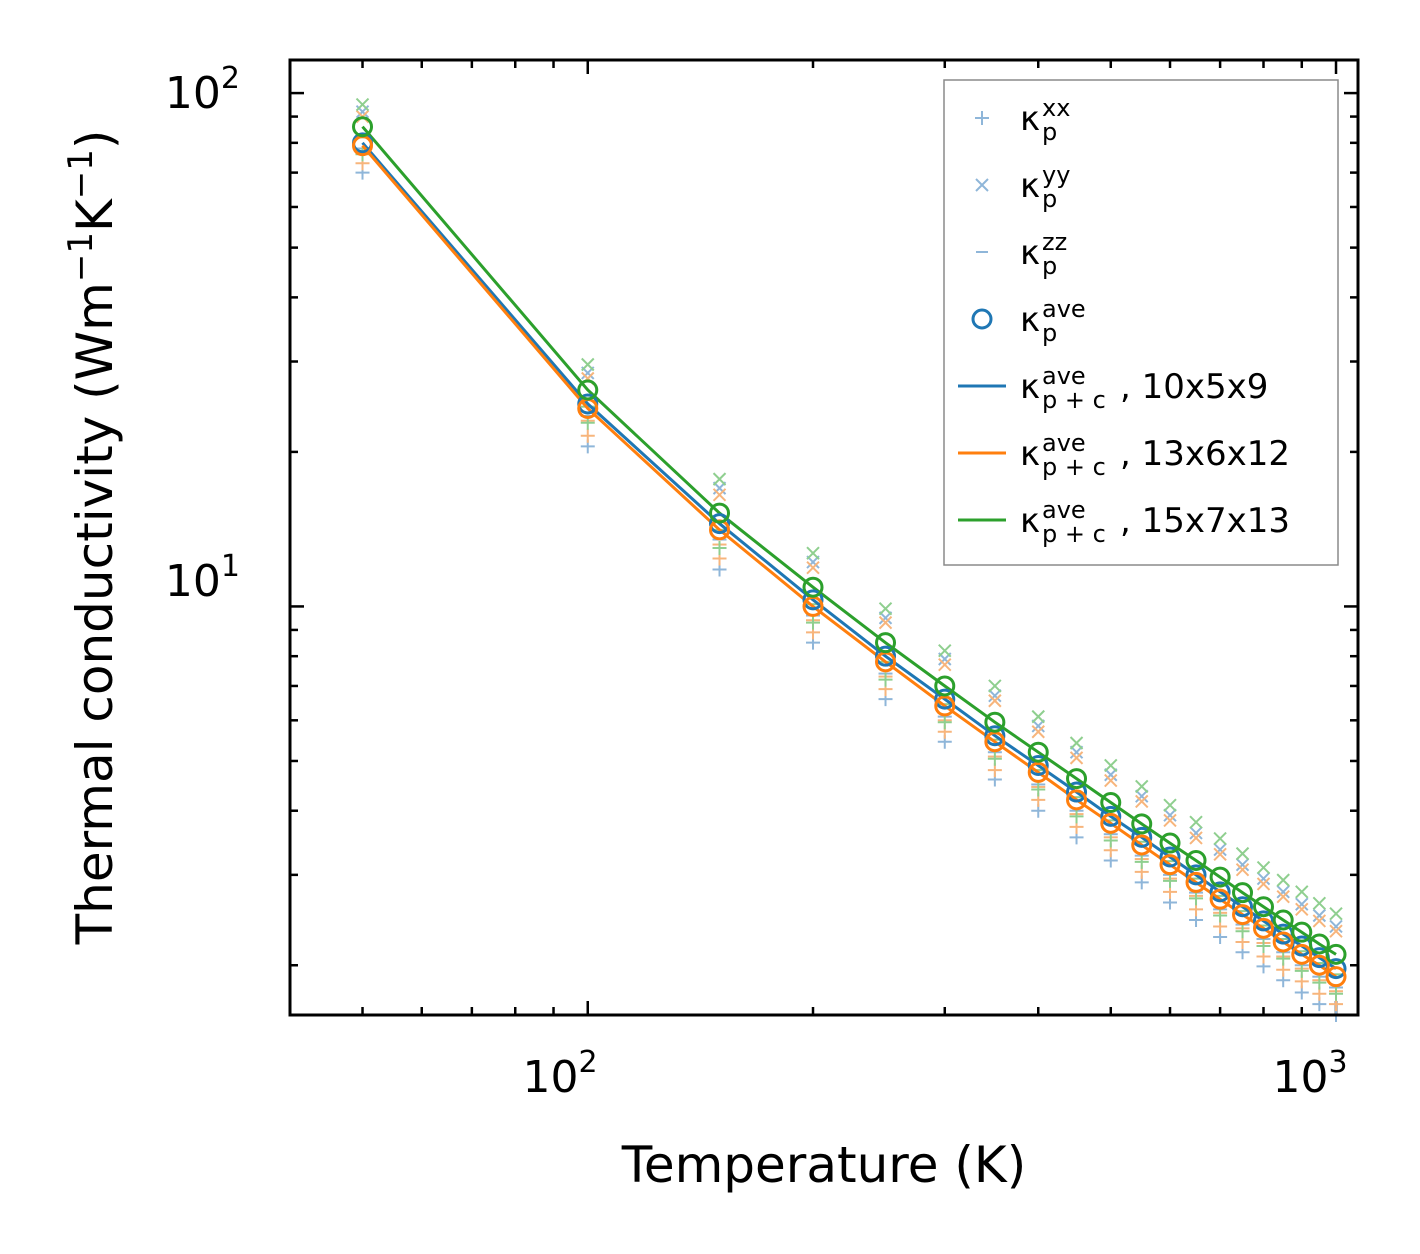 The width and height of the screenshot is (1420, 1254). Describe the element at coordinates (1064, 376) in the screenshot. I see `legend-superscript: ave` at that location.